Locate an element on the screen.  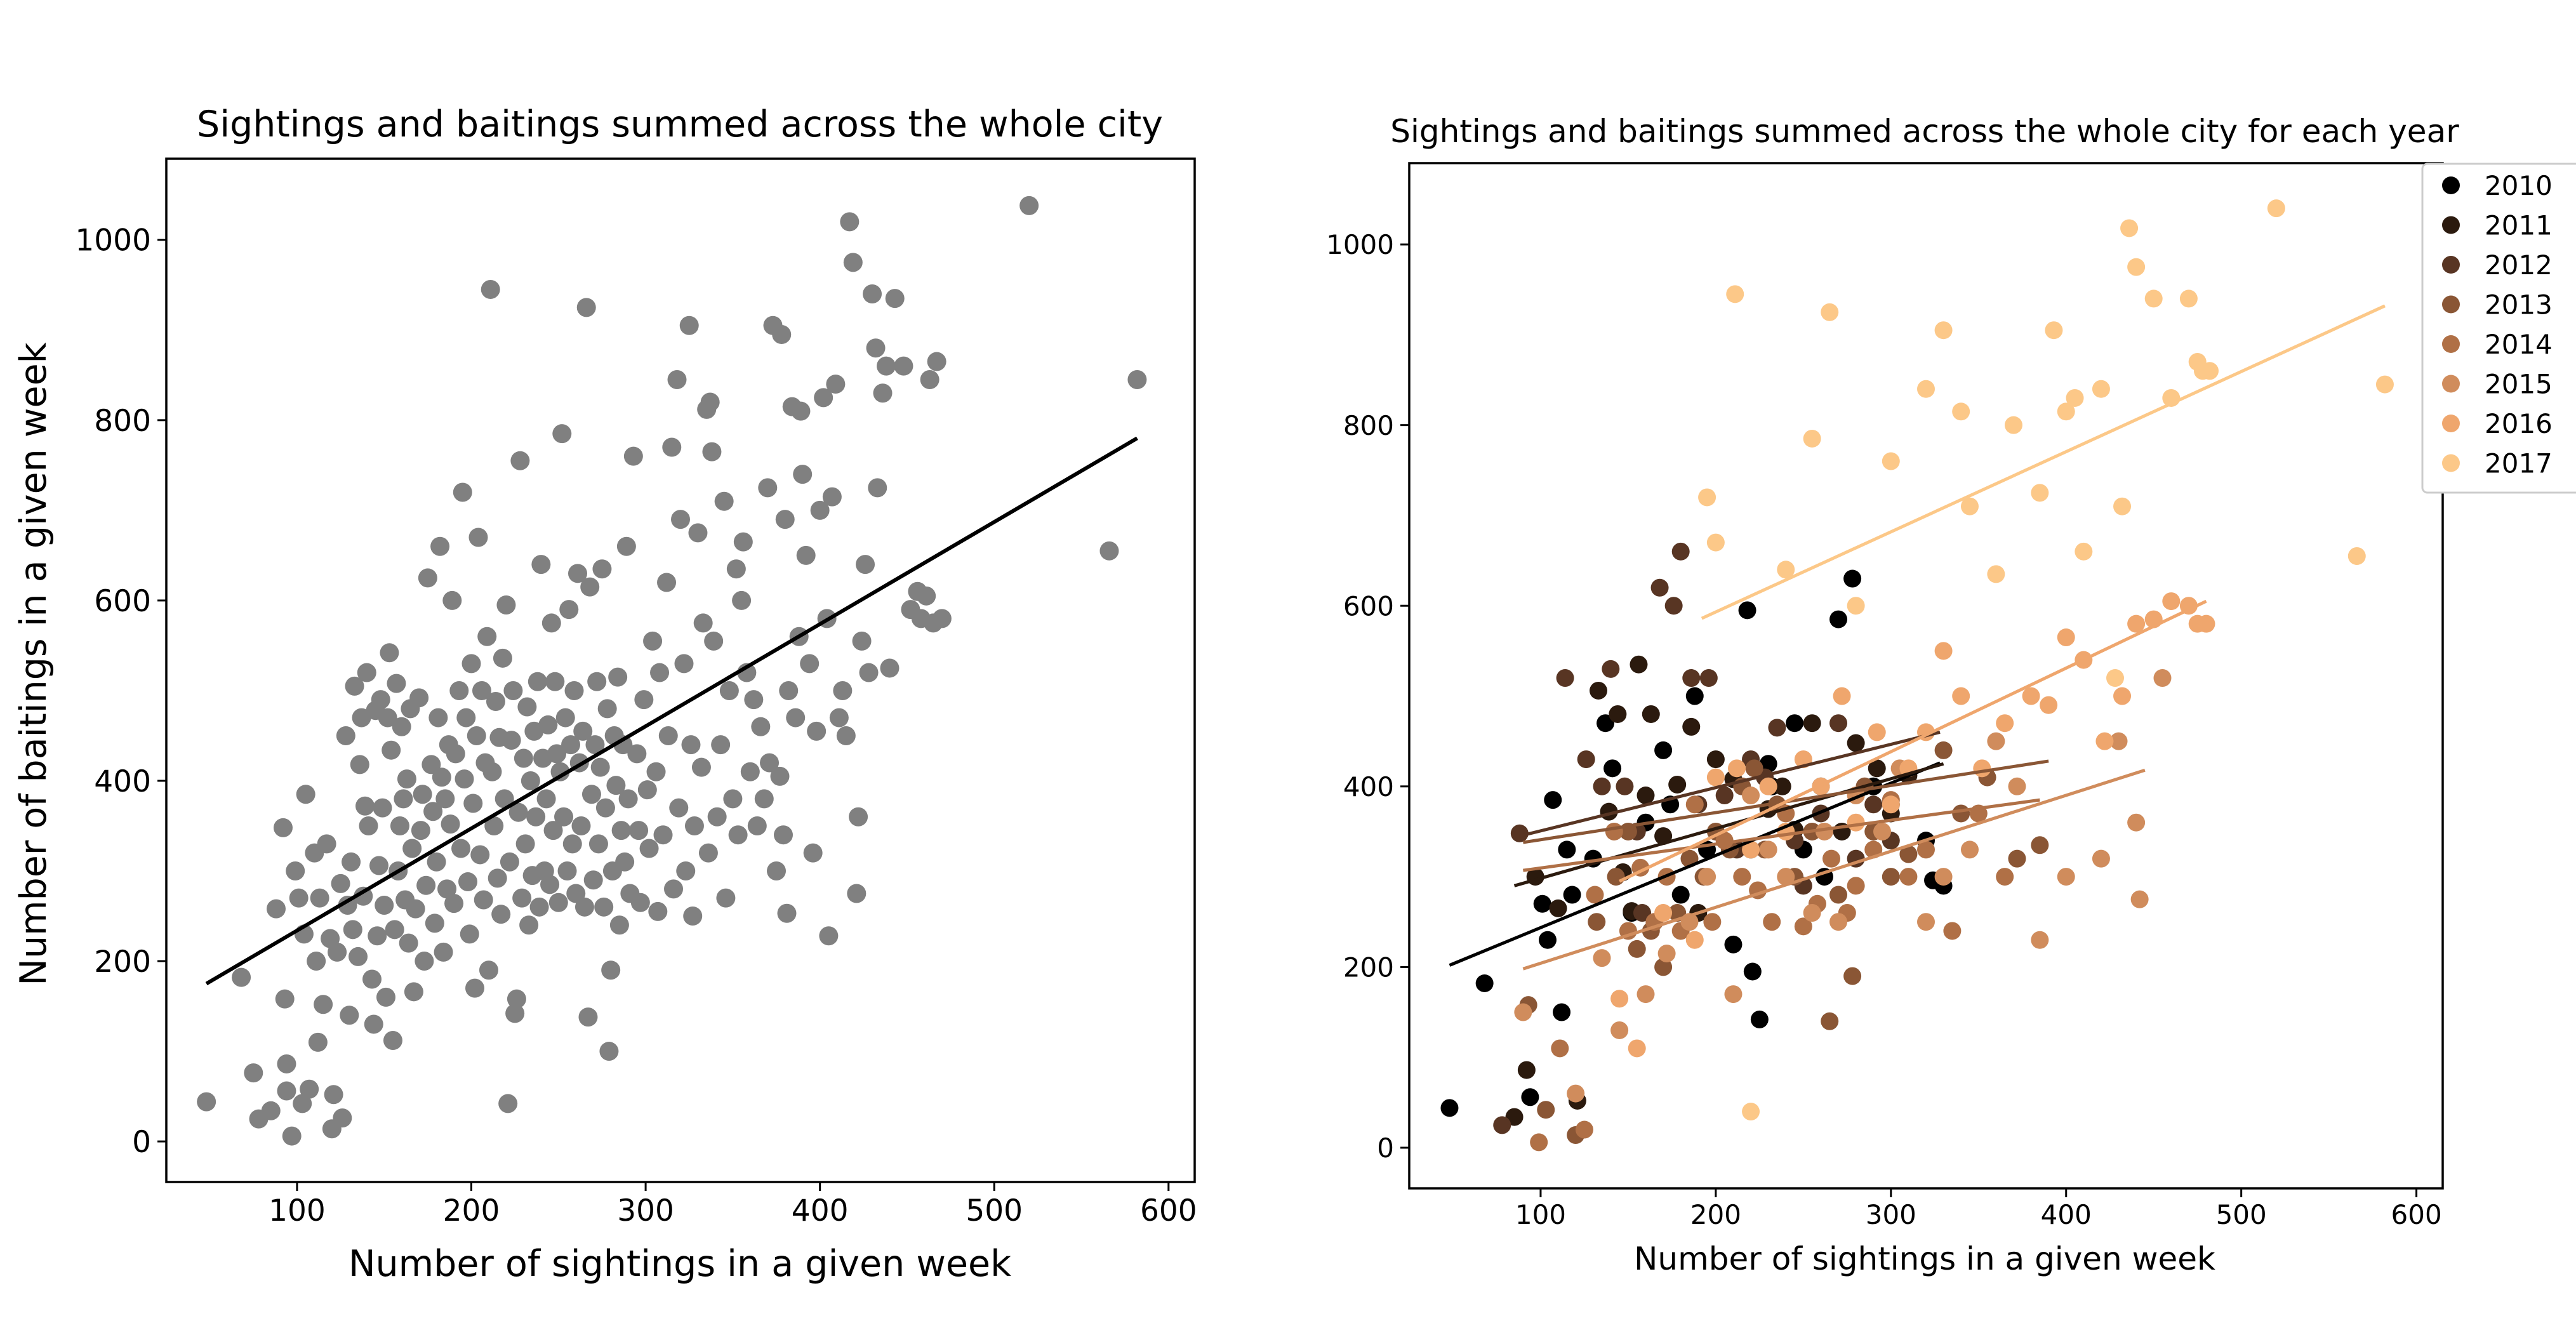
chart-left-xlabel: Number of sightings in a given week is located at coordinates (680, 1264).